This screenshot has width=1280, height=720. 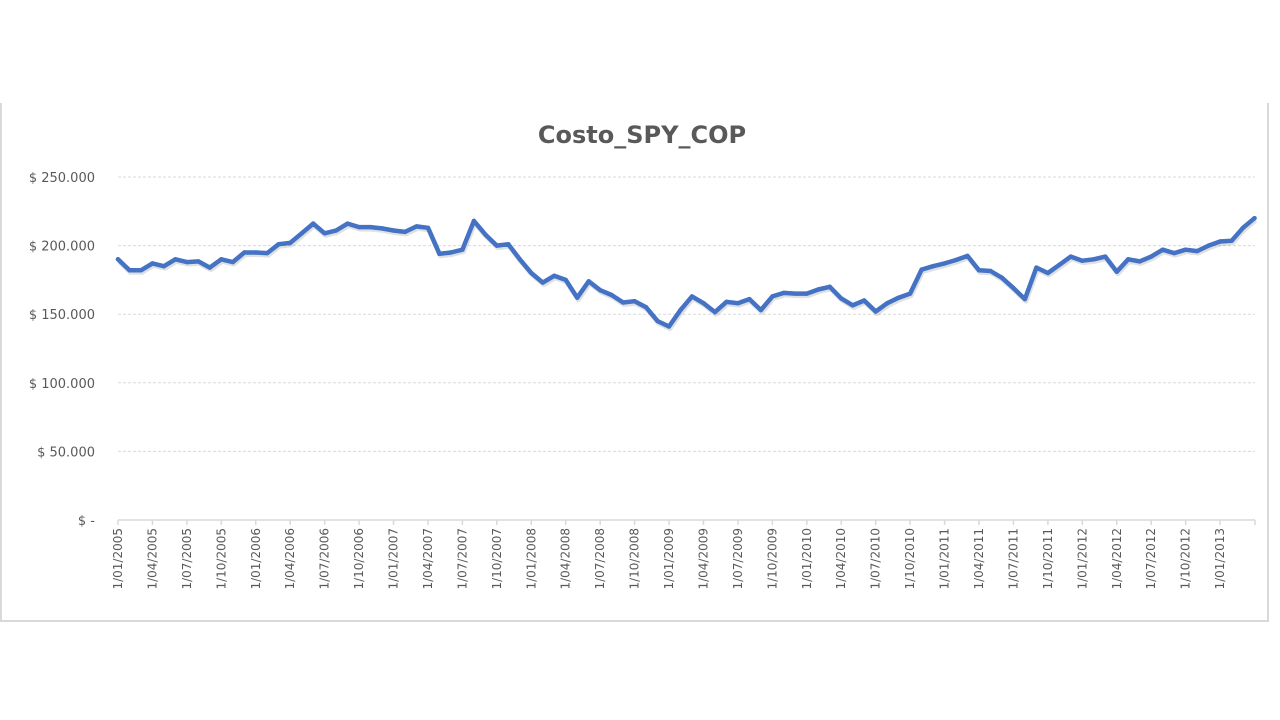 What do you see at coordinates (62, 315) in the screenshot?
I see `y-tick-label: $ 150.000` at bounding box center [62, 315].